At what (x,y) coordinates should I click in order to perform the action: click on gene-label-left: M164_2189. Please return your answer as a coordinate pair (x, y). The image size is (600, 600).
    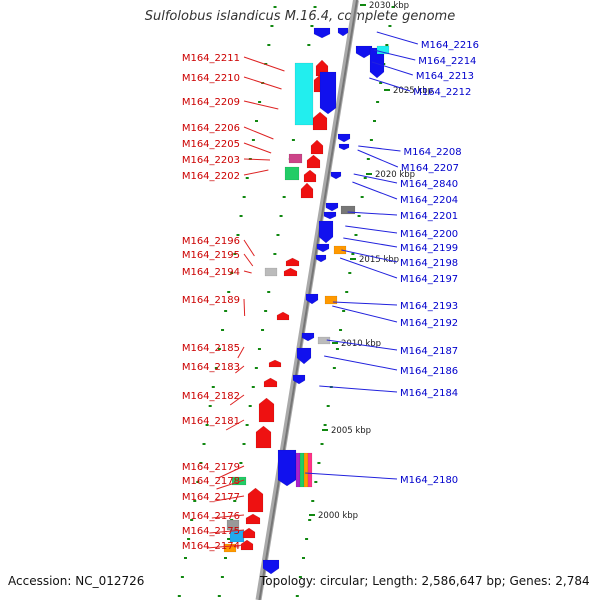
    Looking at the image, I should click on (211, 300).